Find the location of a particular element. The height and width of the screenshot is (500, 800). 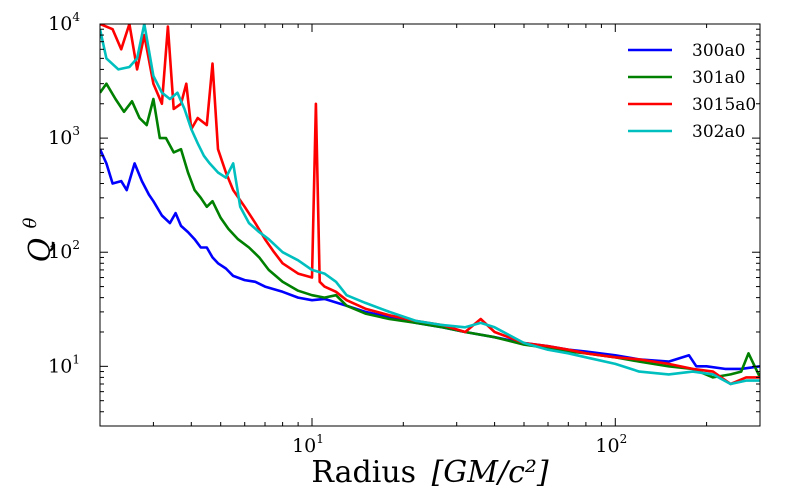

y-tick-label: 10¹ is located at coordinates (64, 364).